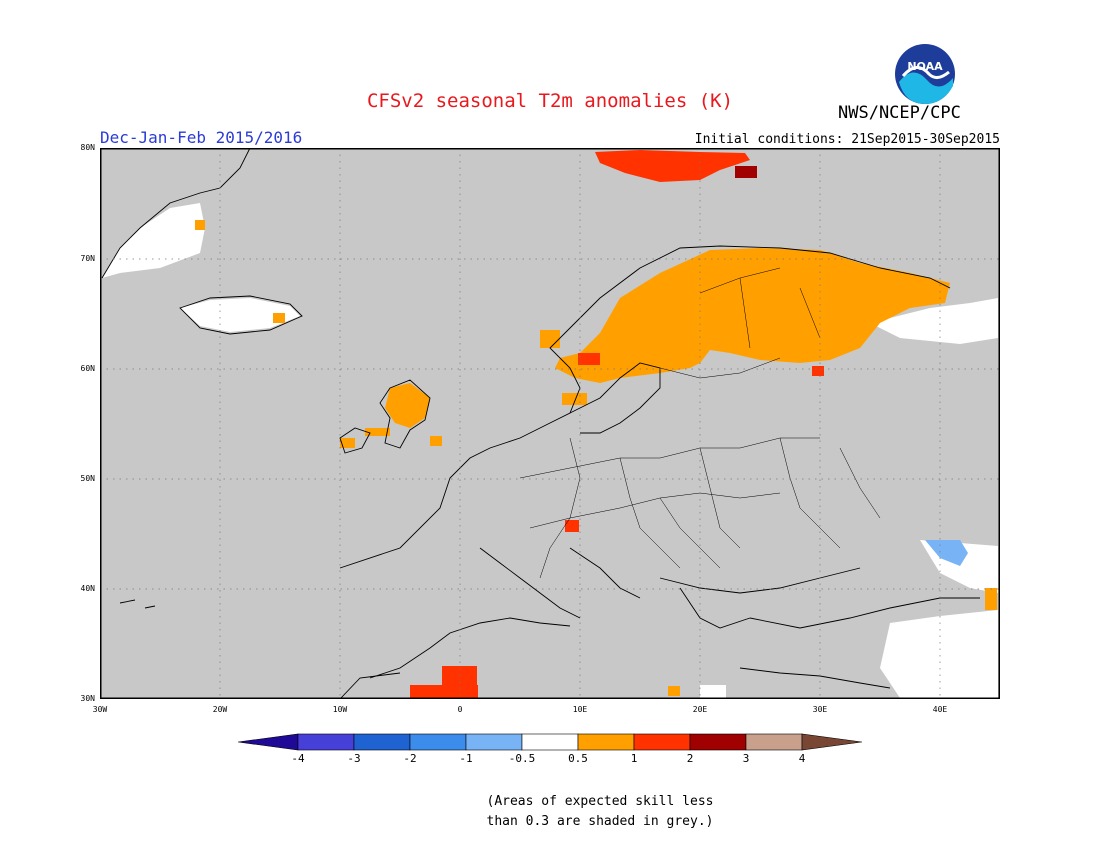 The width and height of the screenshot is (1100, 850). What do you see at coordinates (87, 478) in the screenshot?
I see `lat-label-50n: 50N` at bounding box center [87, 478].